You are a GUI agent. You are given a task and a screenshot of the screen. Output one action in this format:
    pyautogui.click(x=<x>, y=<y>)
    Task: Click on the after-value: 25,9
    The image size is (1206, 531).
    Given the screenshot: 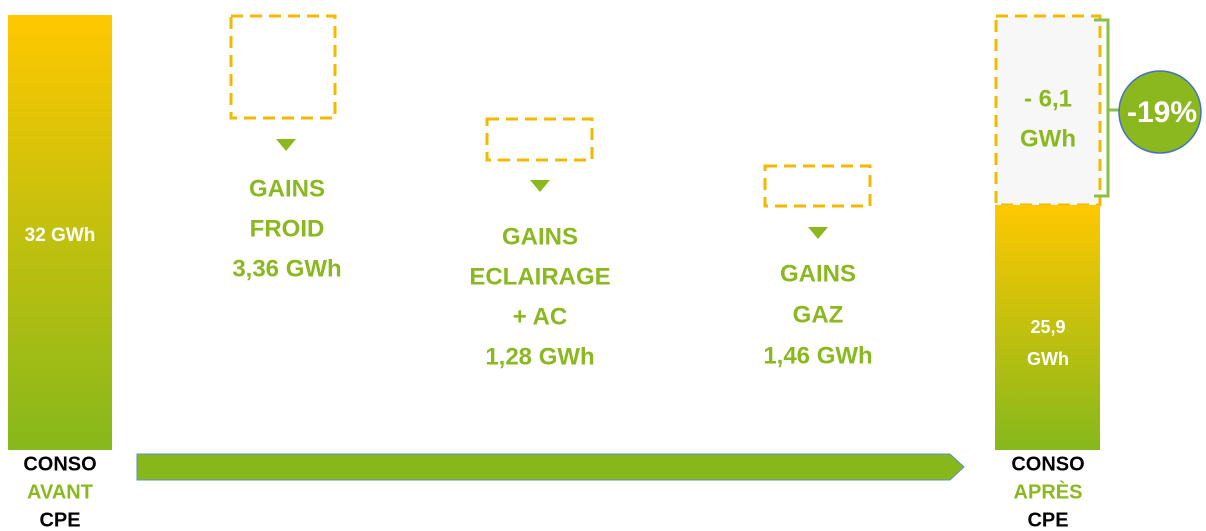 What is the action you would take?
    pyautogui.click(x=1047, y=327)
    